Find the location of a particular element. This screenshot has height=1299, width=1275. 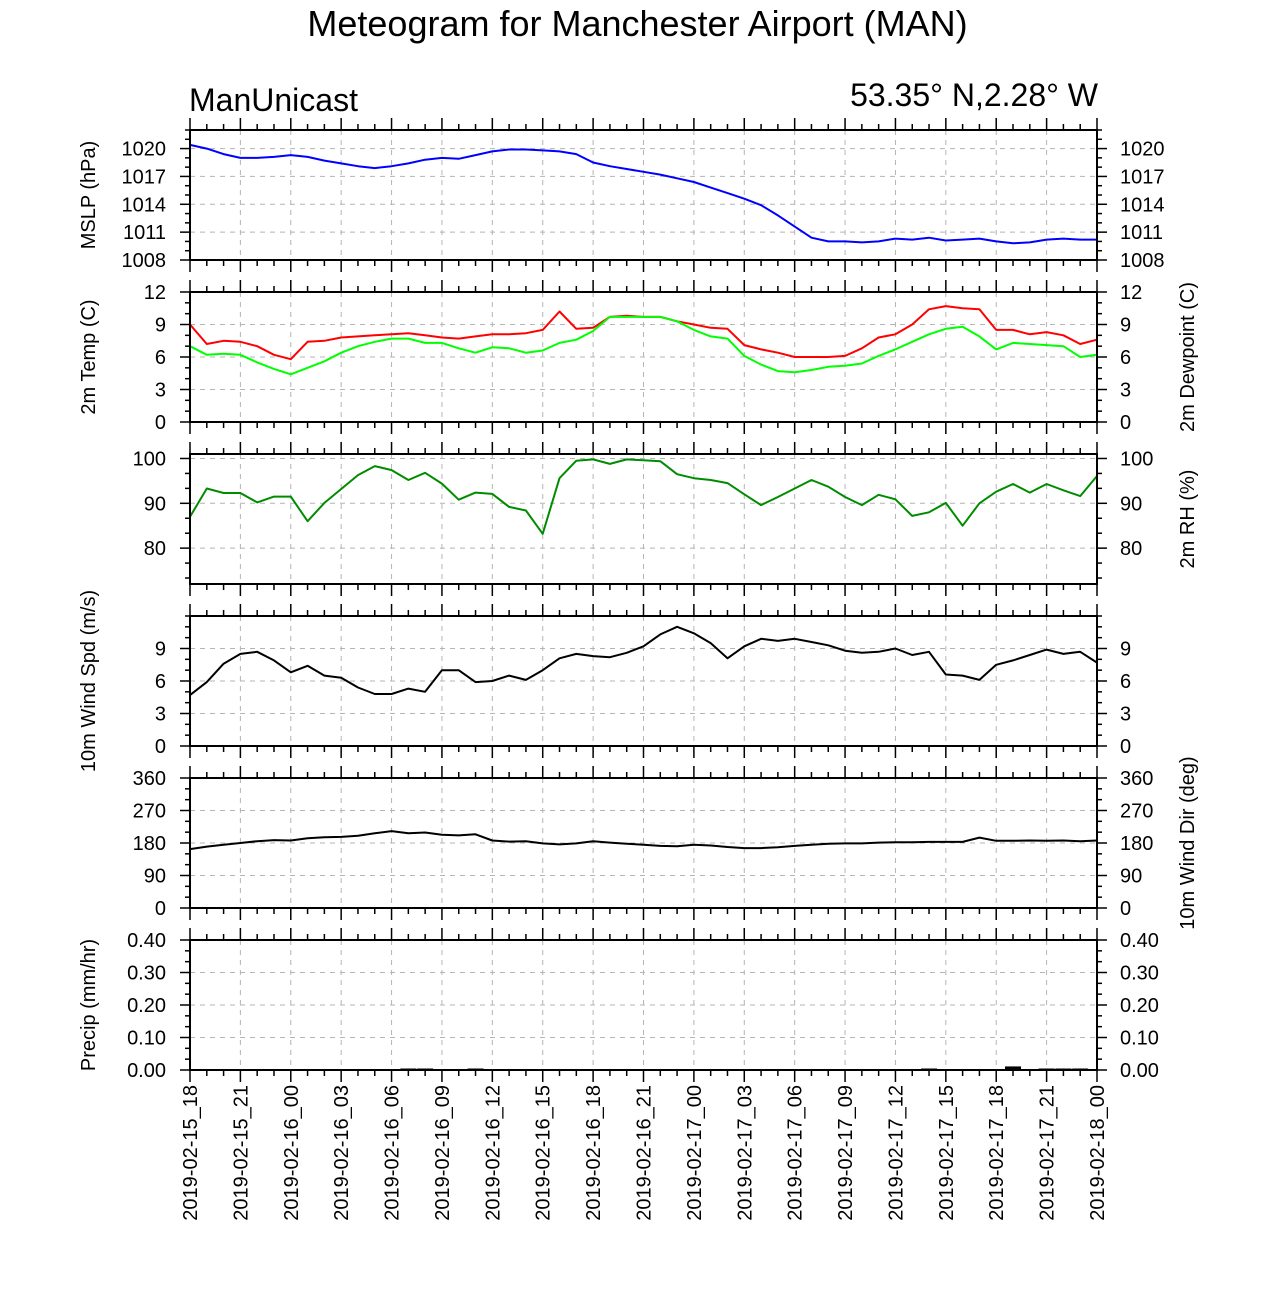

x-tick-label: 2019-02-16_03 is located at coordinates (342, 1153).